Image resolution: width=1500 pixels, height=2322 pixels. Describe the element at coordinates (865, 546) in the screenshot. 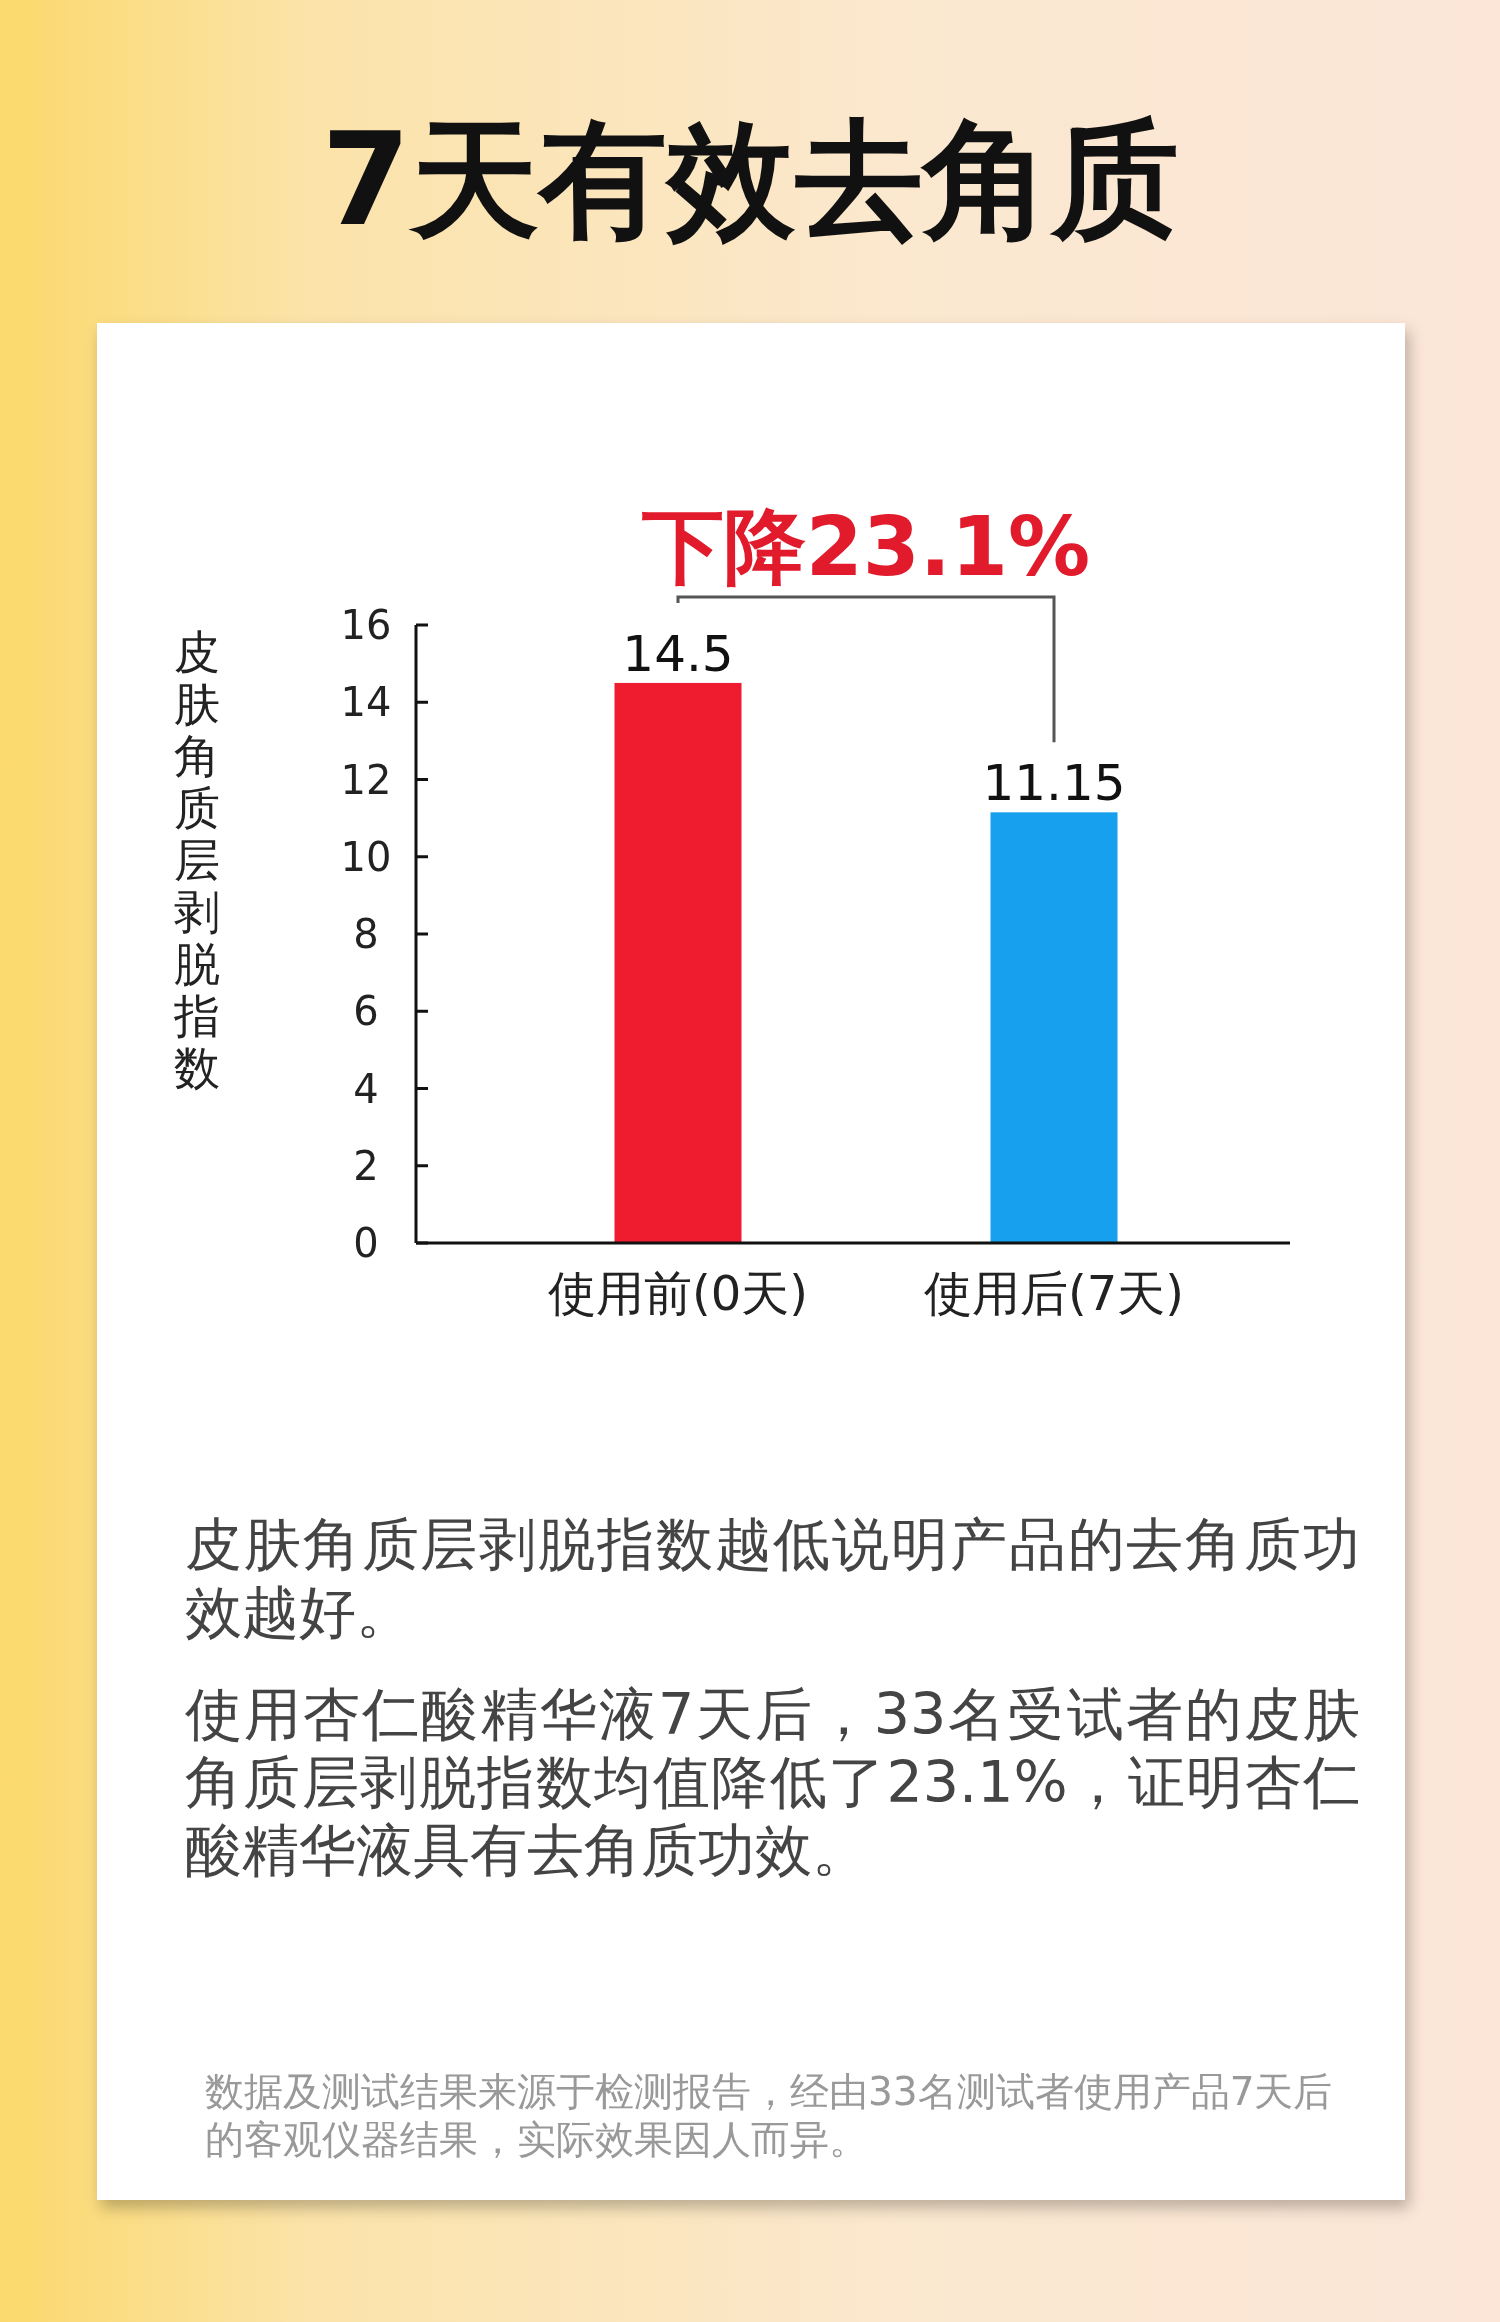

I see `text: 下降23.1%` at that location.